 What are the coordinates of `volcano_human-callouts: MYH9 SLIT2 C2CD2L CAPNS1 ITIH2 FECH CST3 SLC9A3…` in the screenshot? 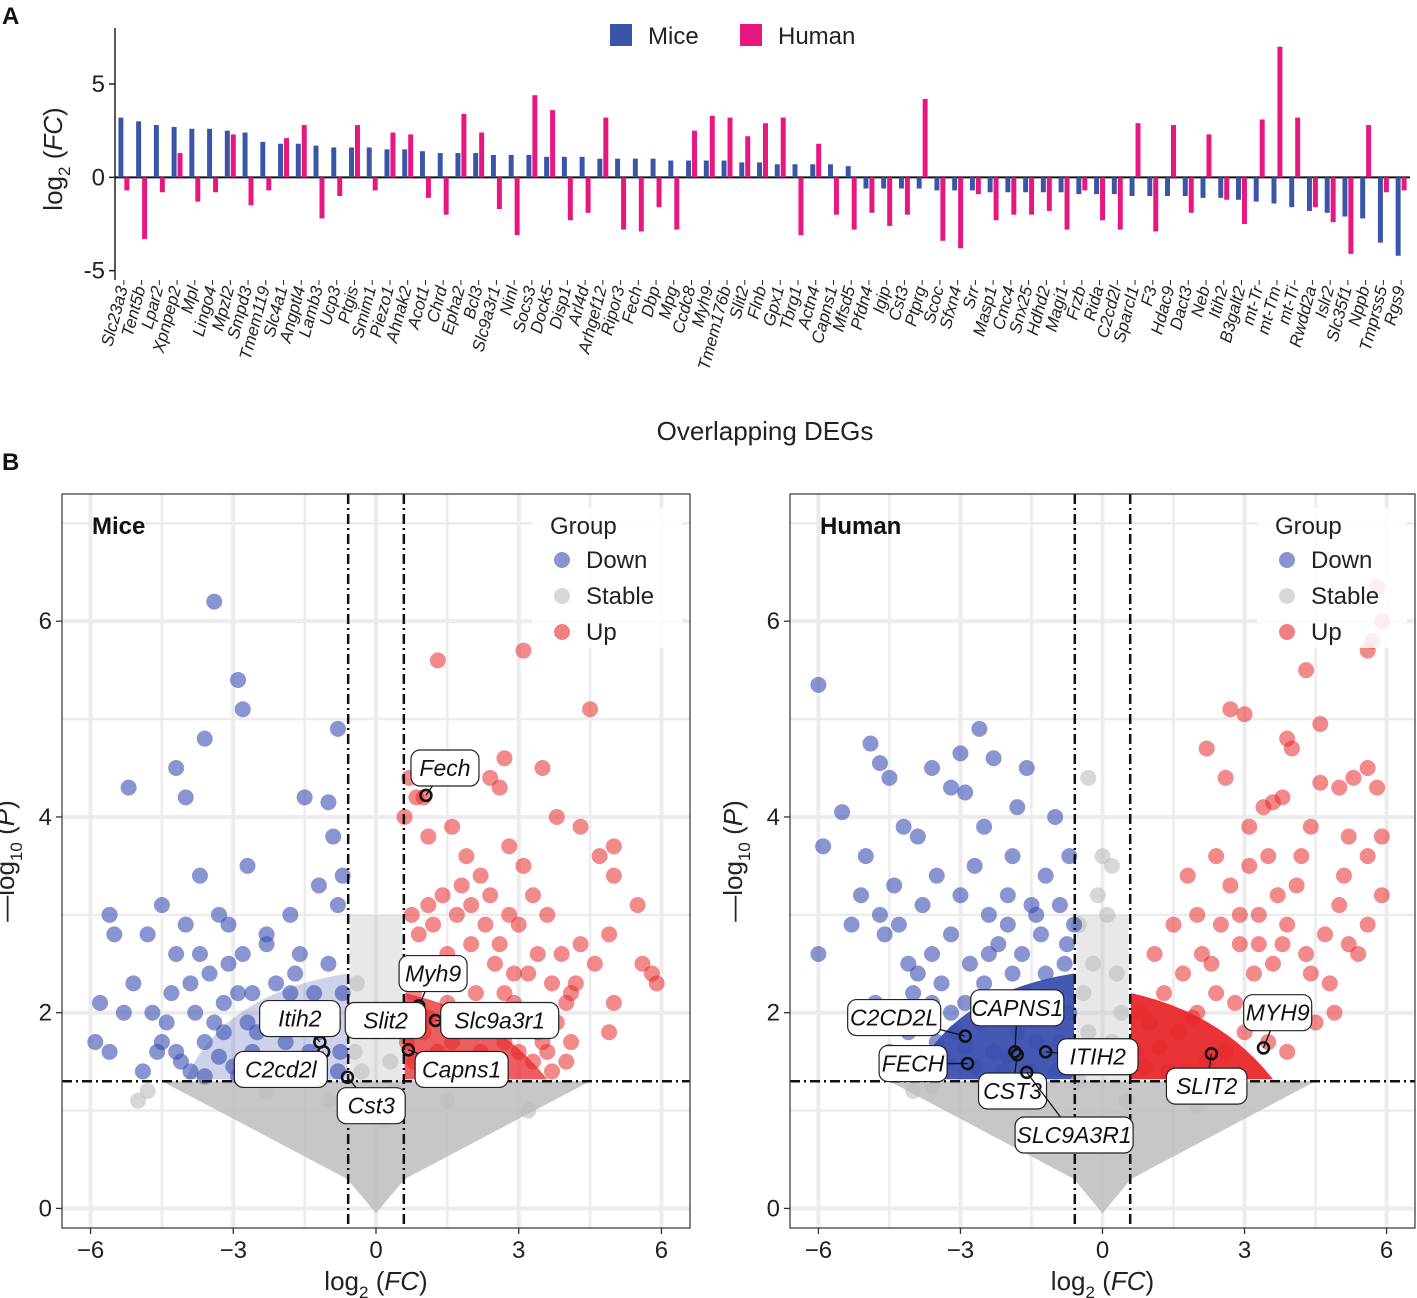 It's located at (1080, 1071).